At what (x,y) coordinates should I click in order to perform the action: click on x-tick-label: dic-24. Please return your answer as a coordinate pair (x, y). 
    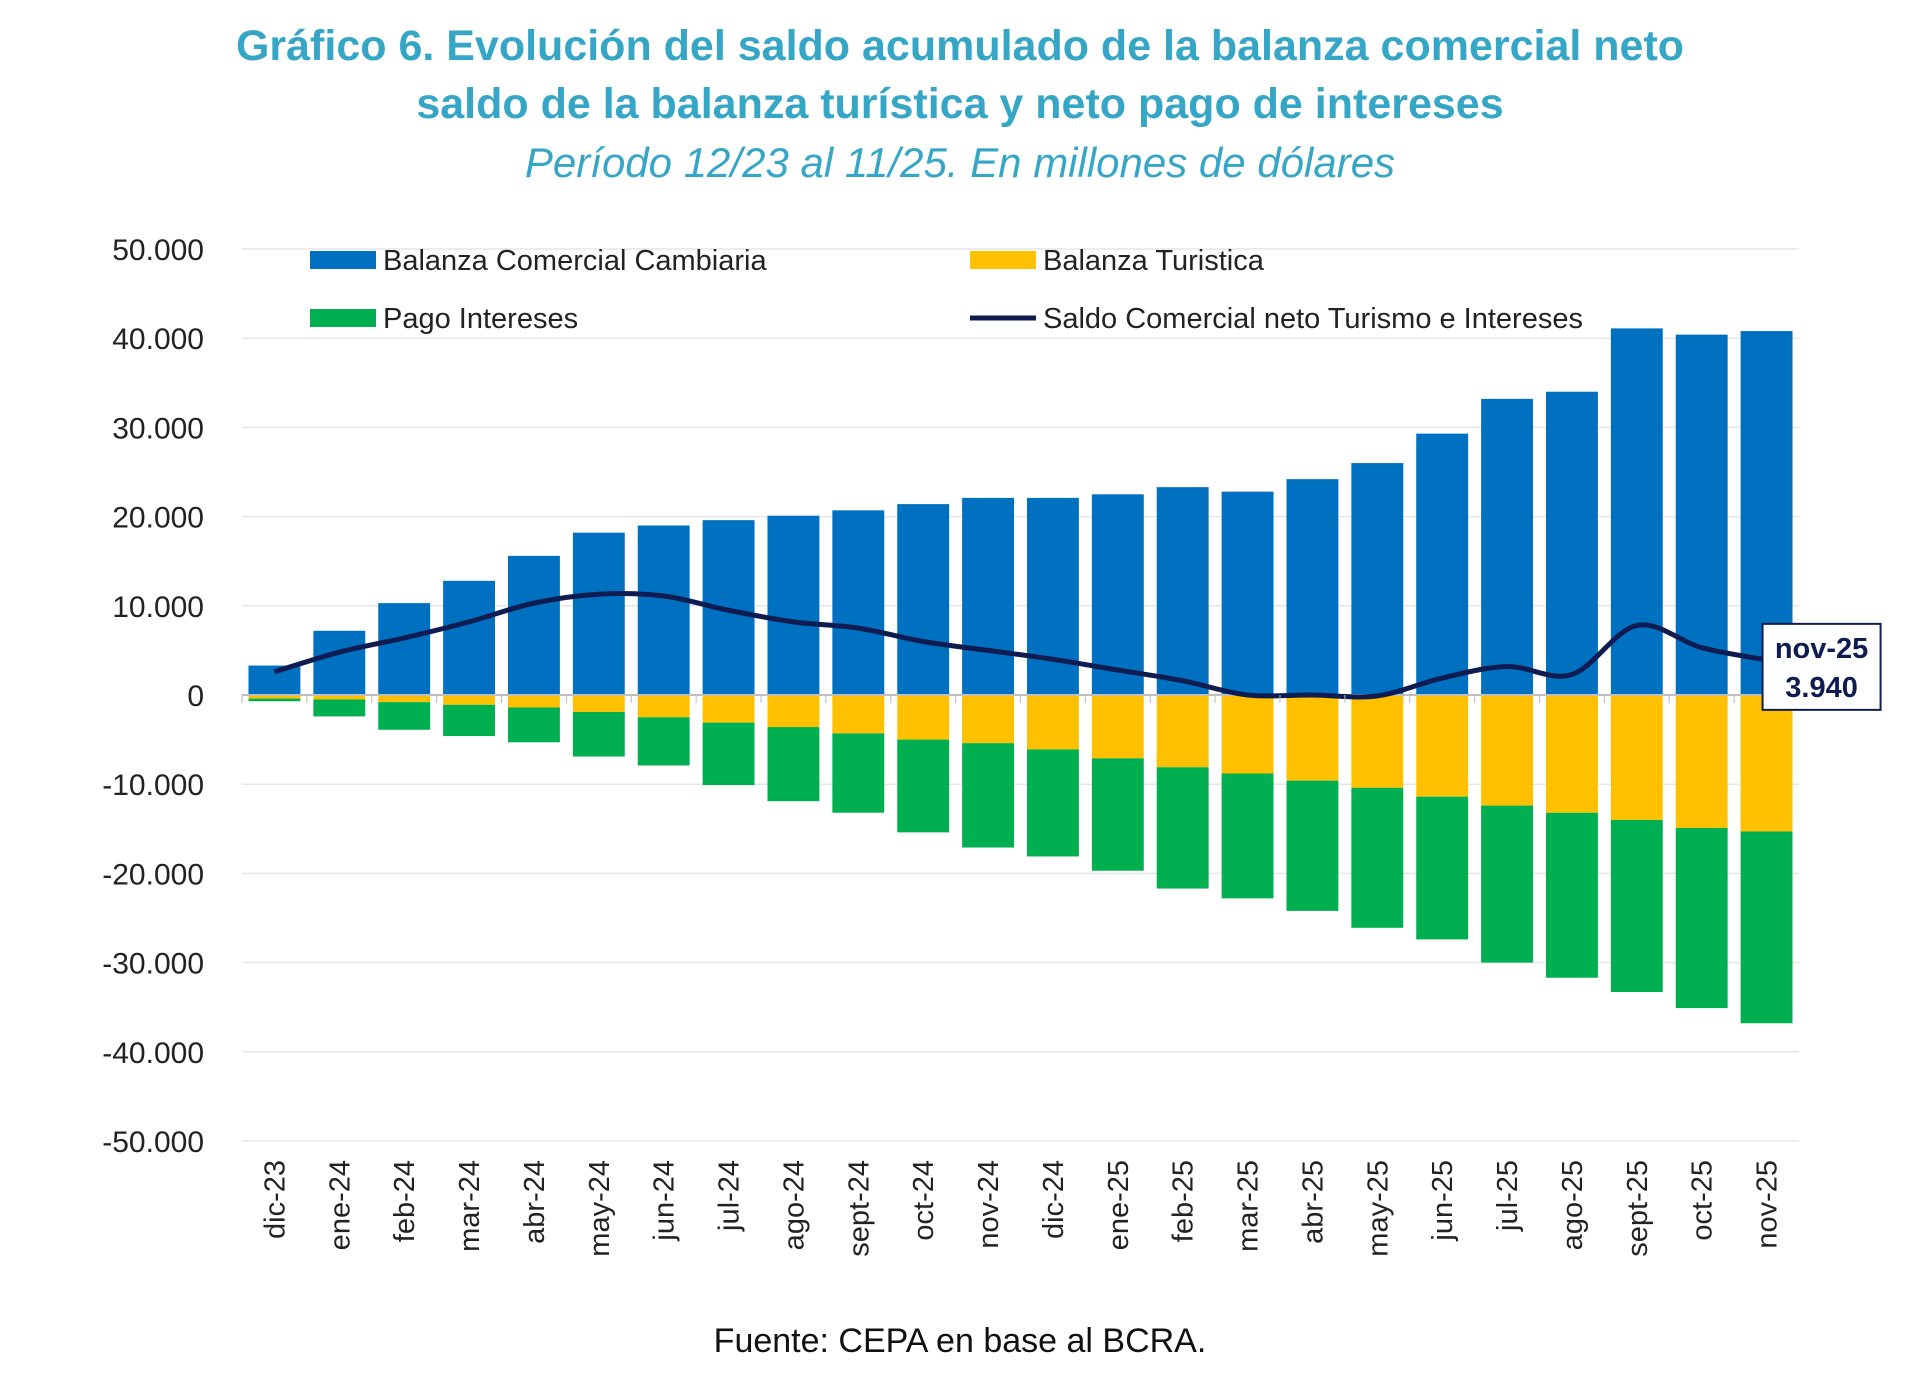
    Looking at the image, I should click on (1054, 1199).